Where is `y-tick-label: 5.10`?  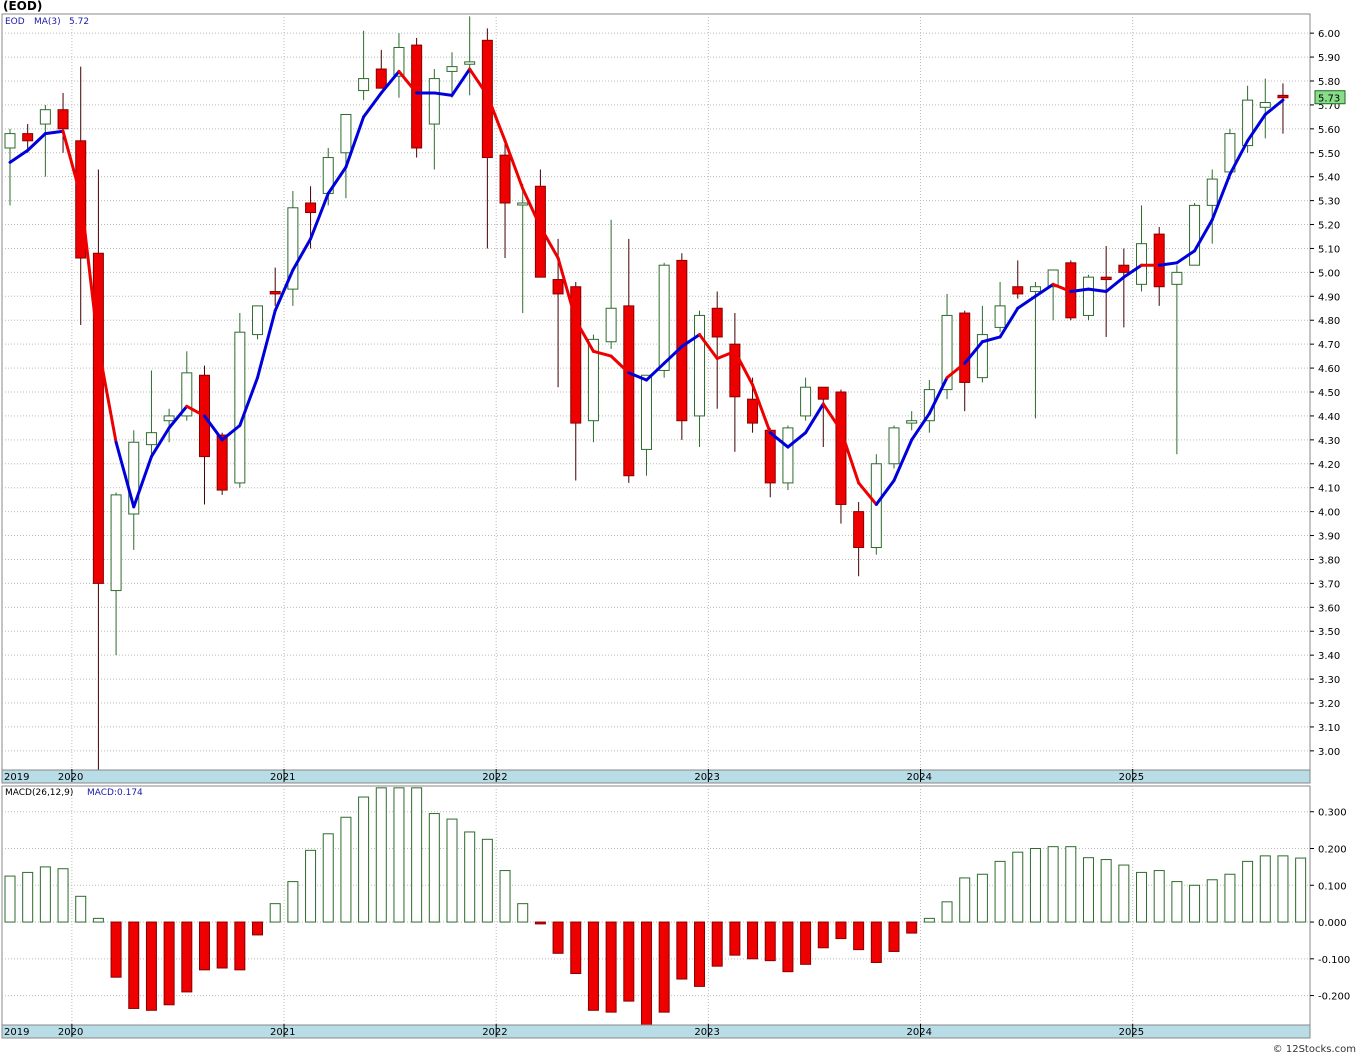
y-tick-label: 5.10 is located at coordinates (1329, 249).